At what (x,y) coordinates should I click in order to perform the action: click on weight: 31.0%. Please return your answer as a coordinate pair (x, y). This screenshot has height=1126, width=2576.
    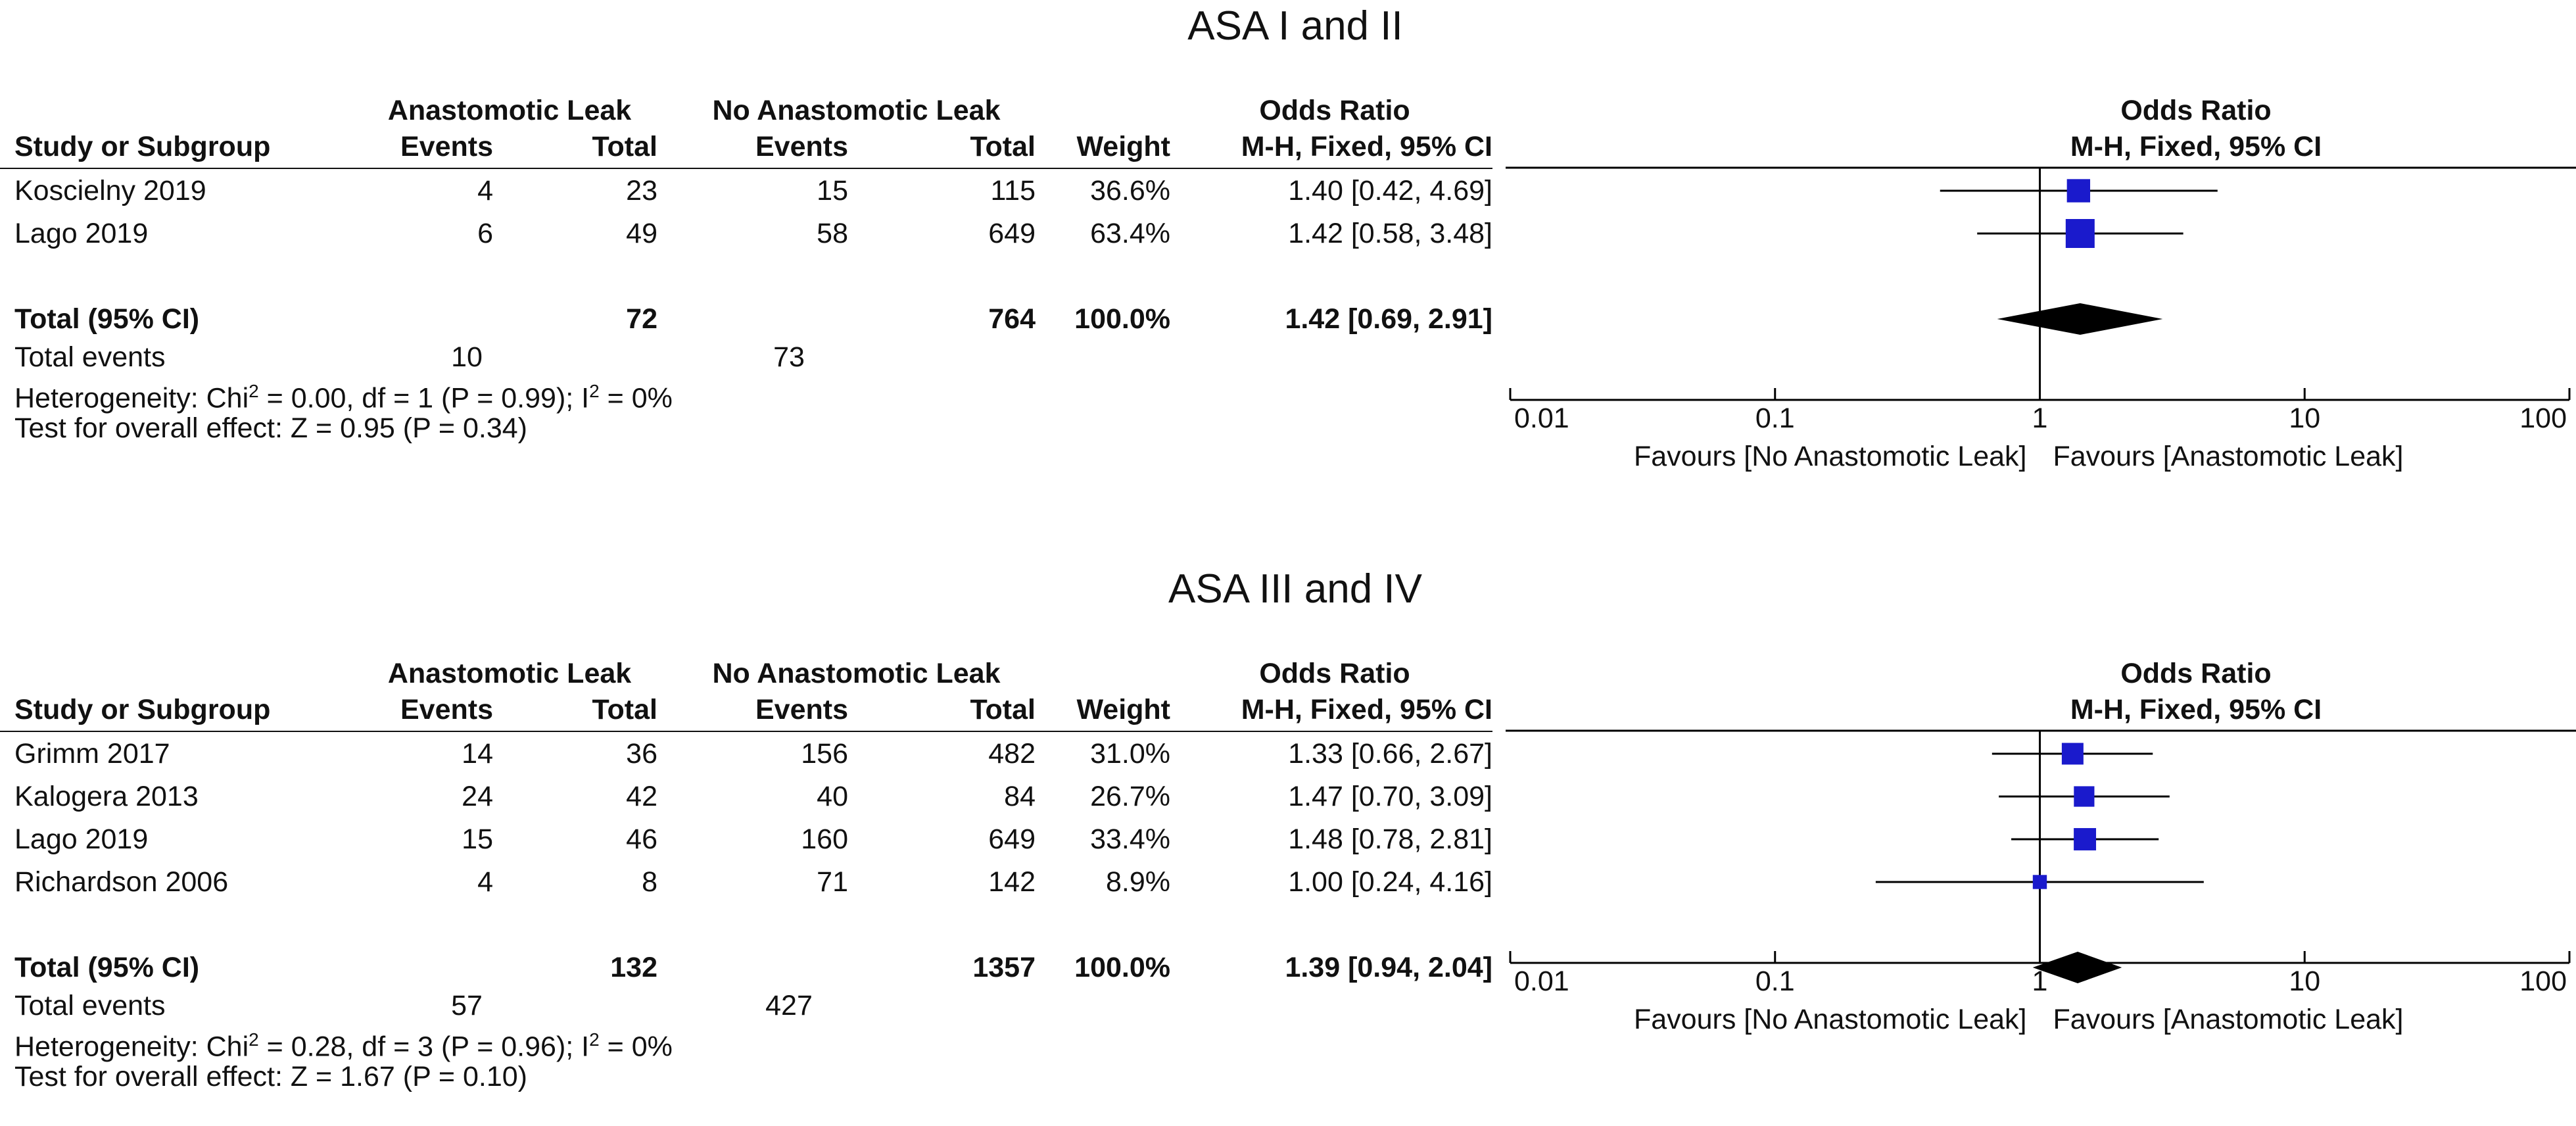
    Looking at the image, I should click on (1130, 754).